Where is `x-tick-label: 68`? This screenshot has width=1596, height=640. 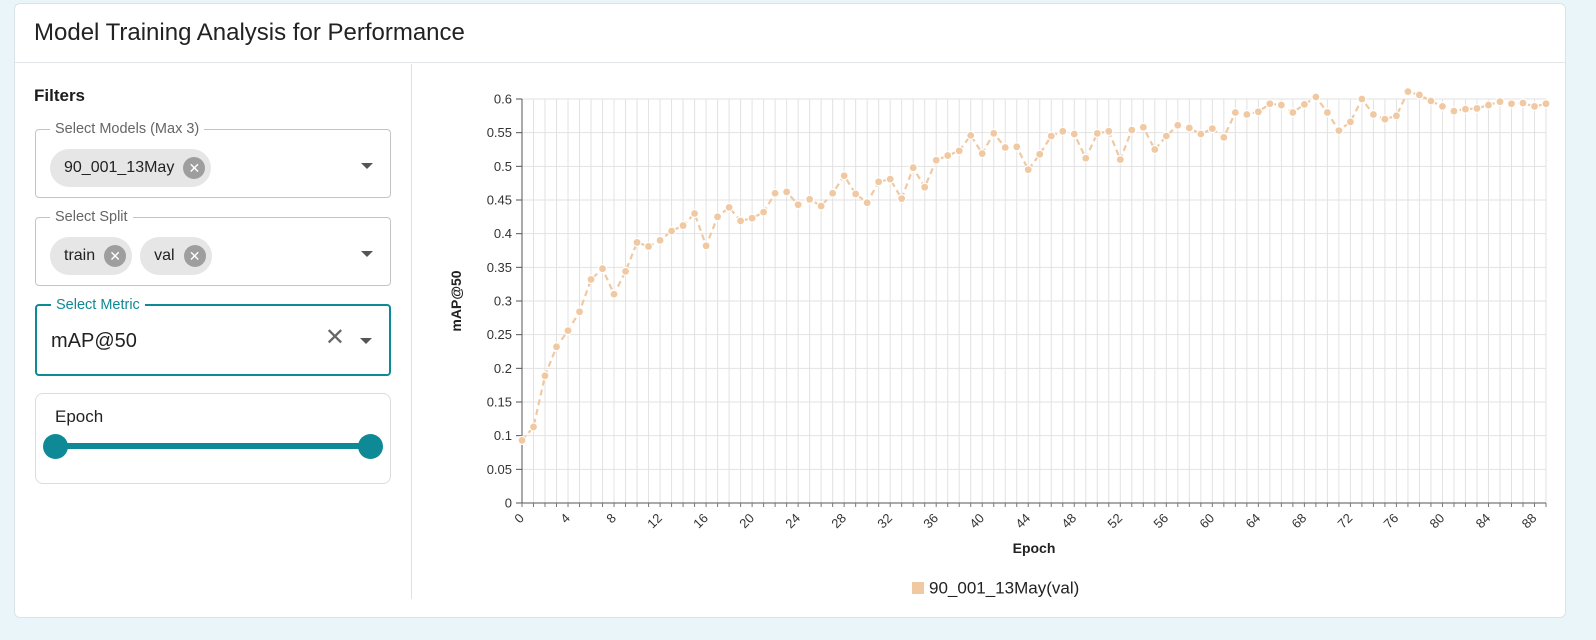 x-tick-label: 68 is located at coordinates (1298, 520).